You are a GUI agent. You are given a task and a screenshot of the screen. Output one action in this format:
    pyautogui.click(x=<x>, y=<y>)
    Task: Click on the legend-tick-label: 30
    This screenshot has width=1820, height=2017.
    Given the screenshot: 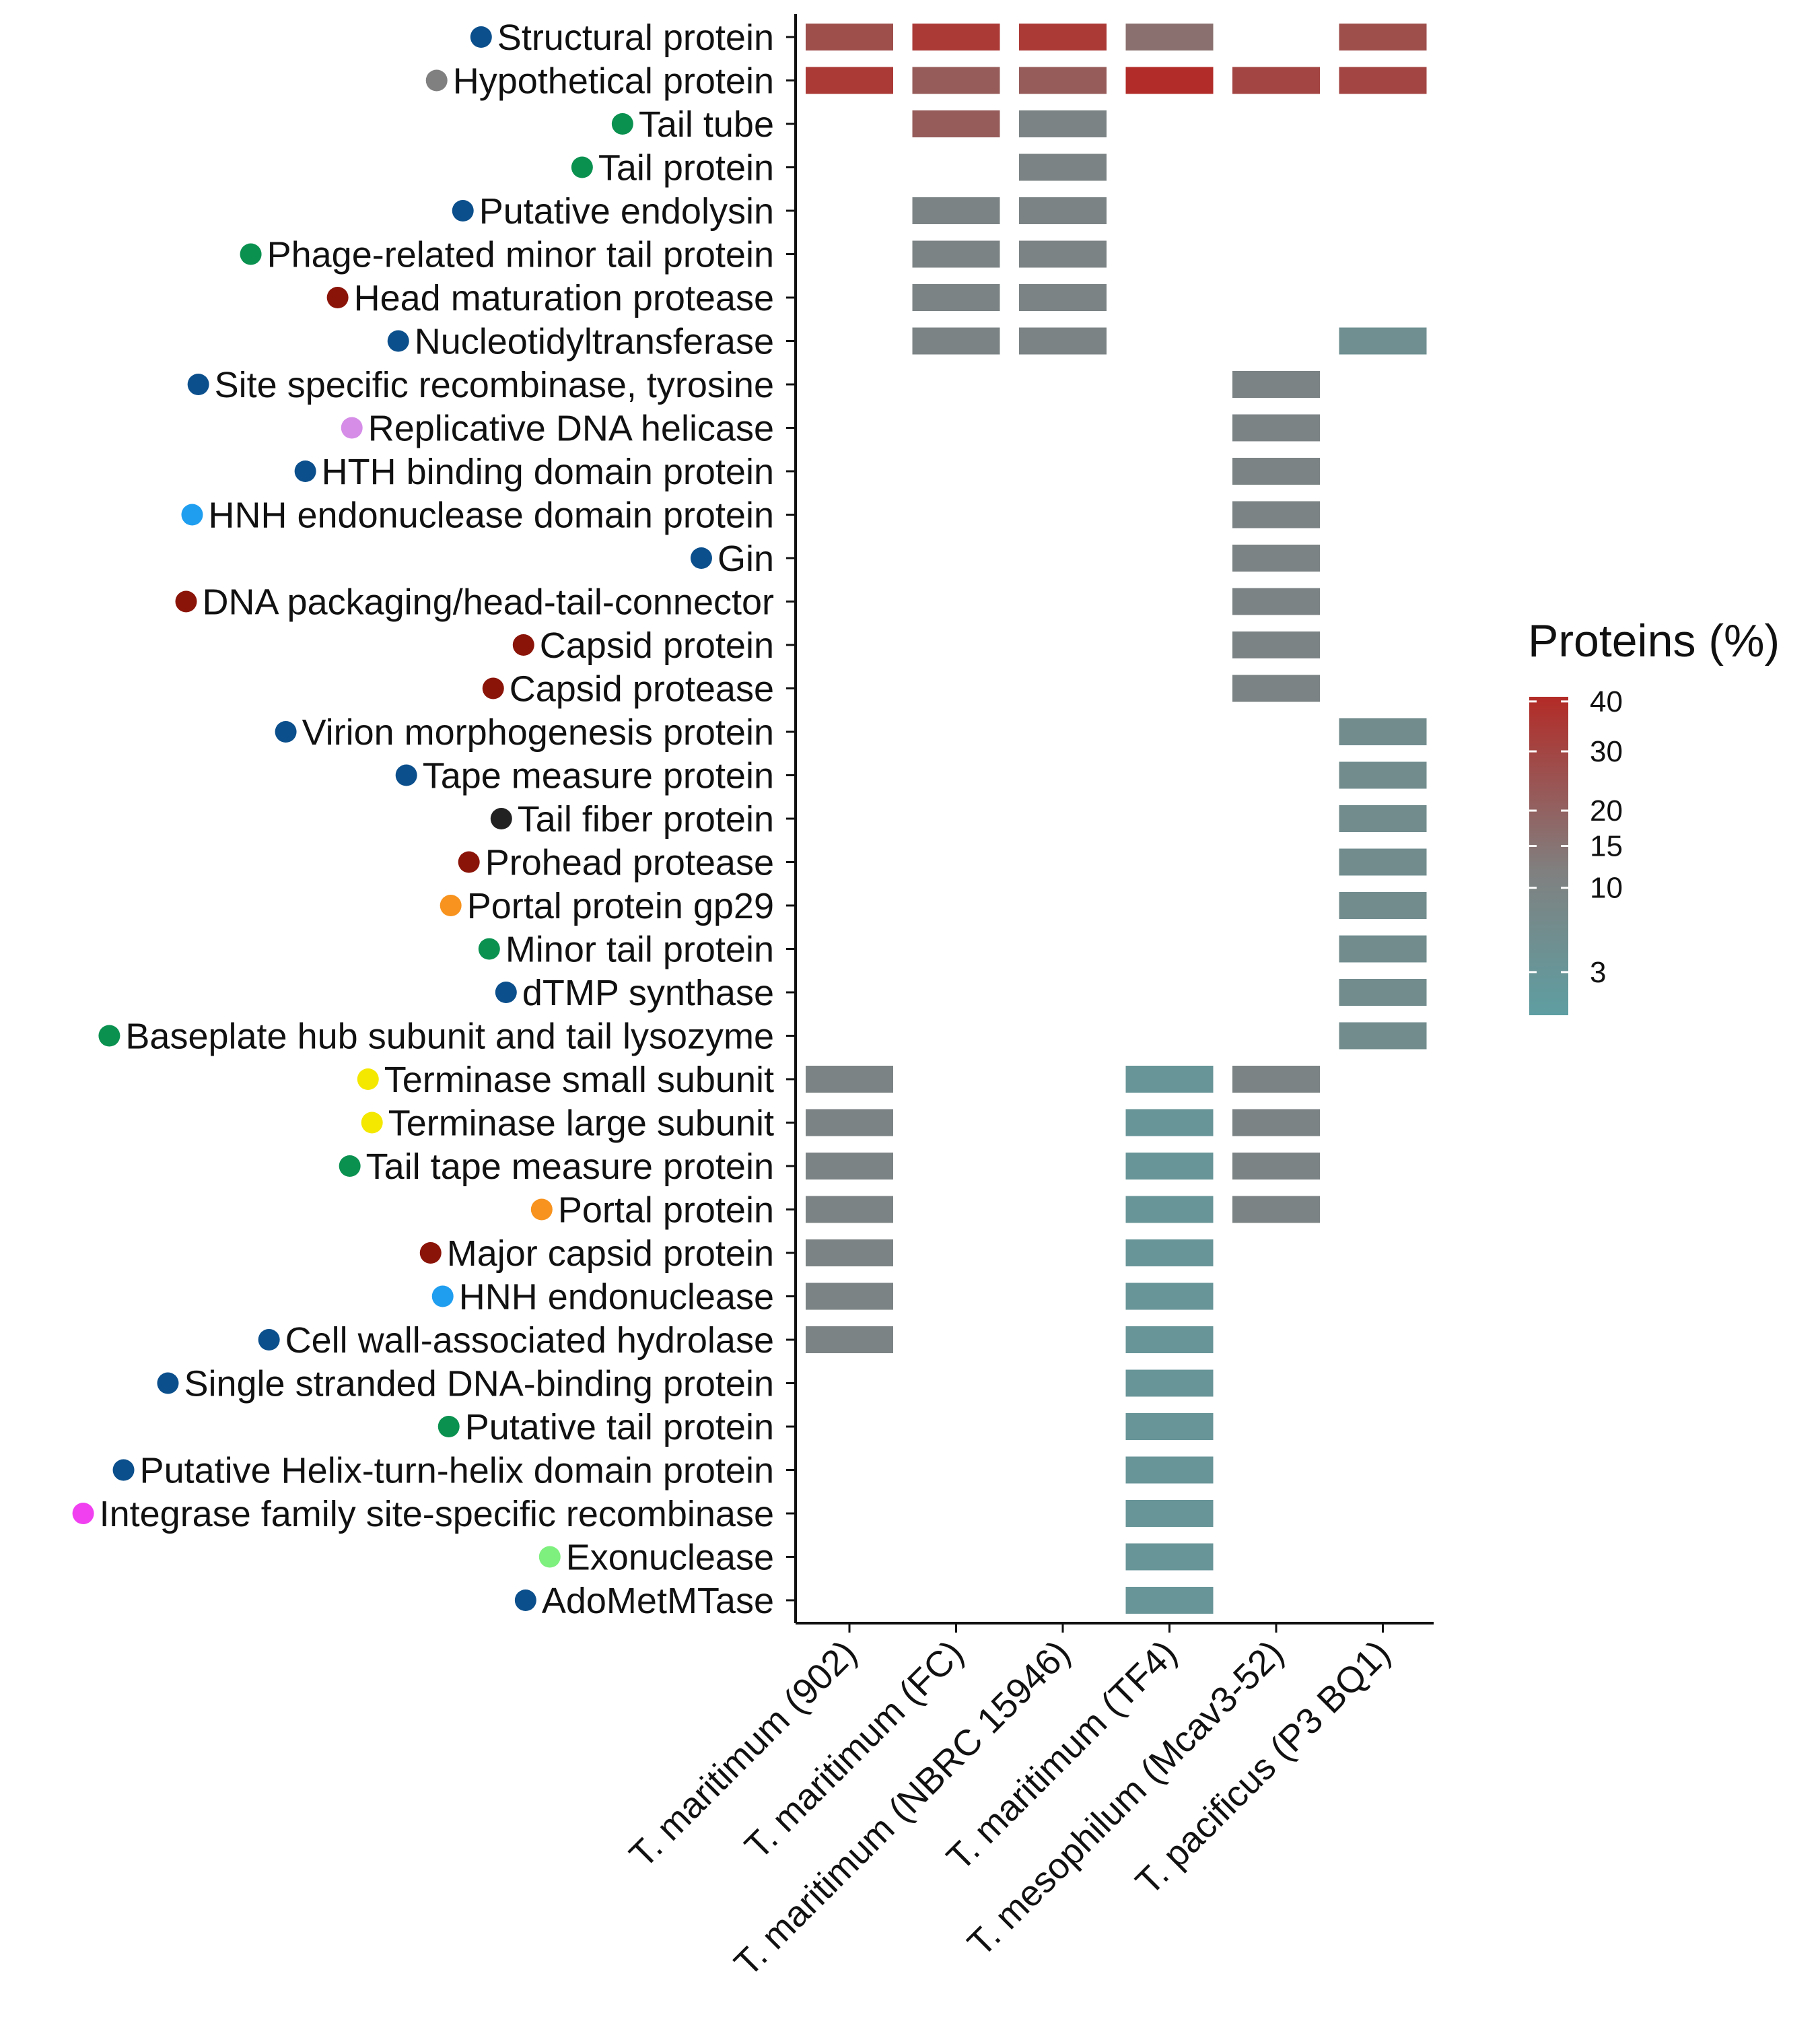 What is the action you would take?
    pyautogui.click(x=1607, y=751)
    